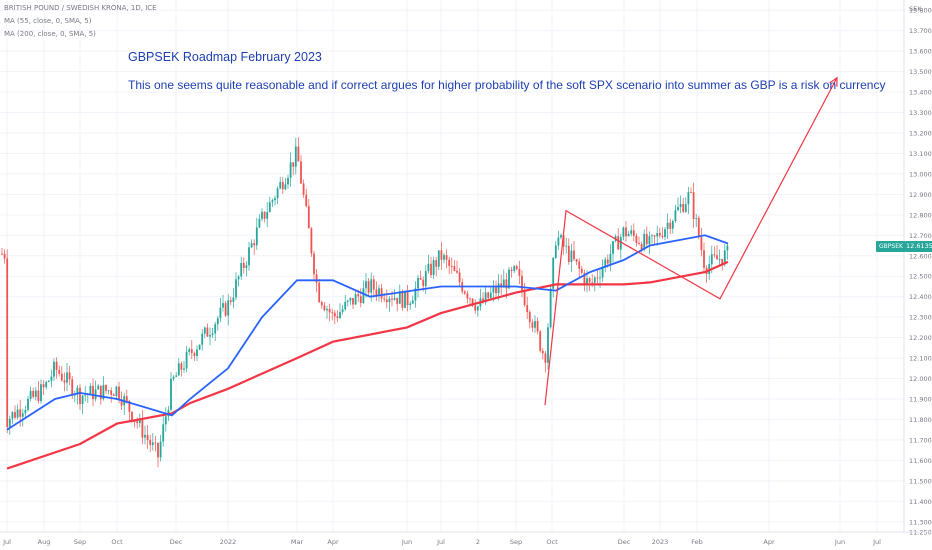  I want to click on price-tick-label: 11.7000, so click(920, 440).